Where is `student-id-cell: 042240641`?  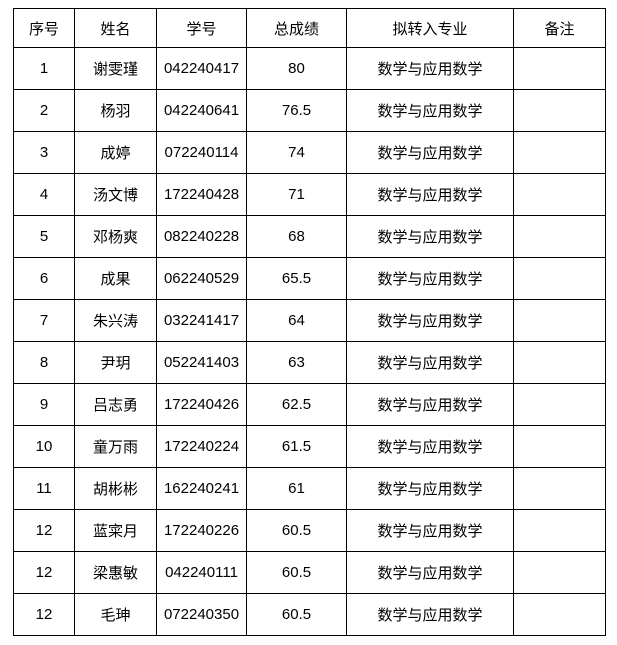
student-id-cell: 042240641 is located at coordinates (201, 110).